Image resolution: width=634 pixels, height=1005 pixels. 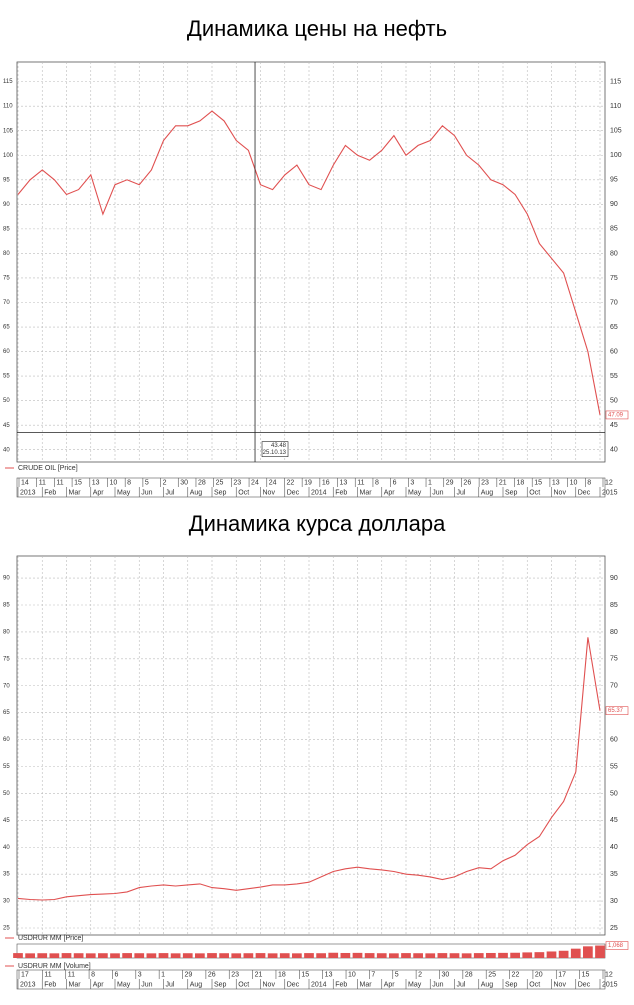 What do you see at coordinates (469, 974) in the screenshot?
I see `x-day-label: 28` at bounding box center [469, 974].